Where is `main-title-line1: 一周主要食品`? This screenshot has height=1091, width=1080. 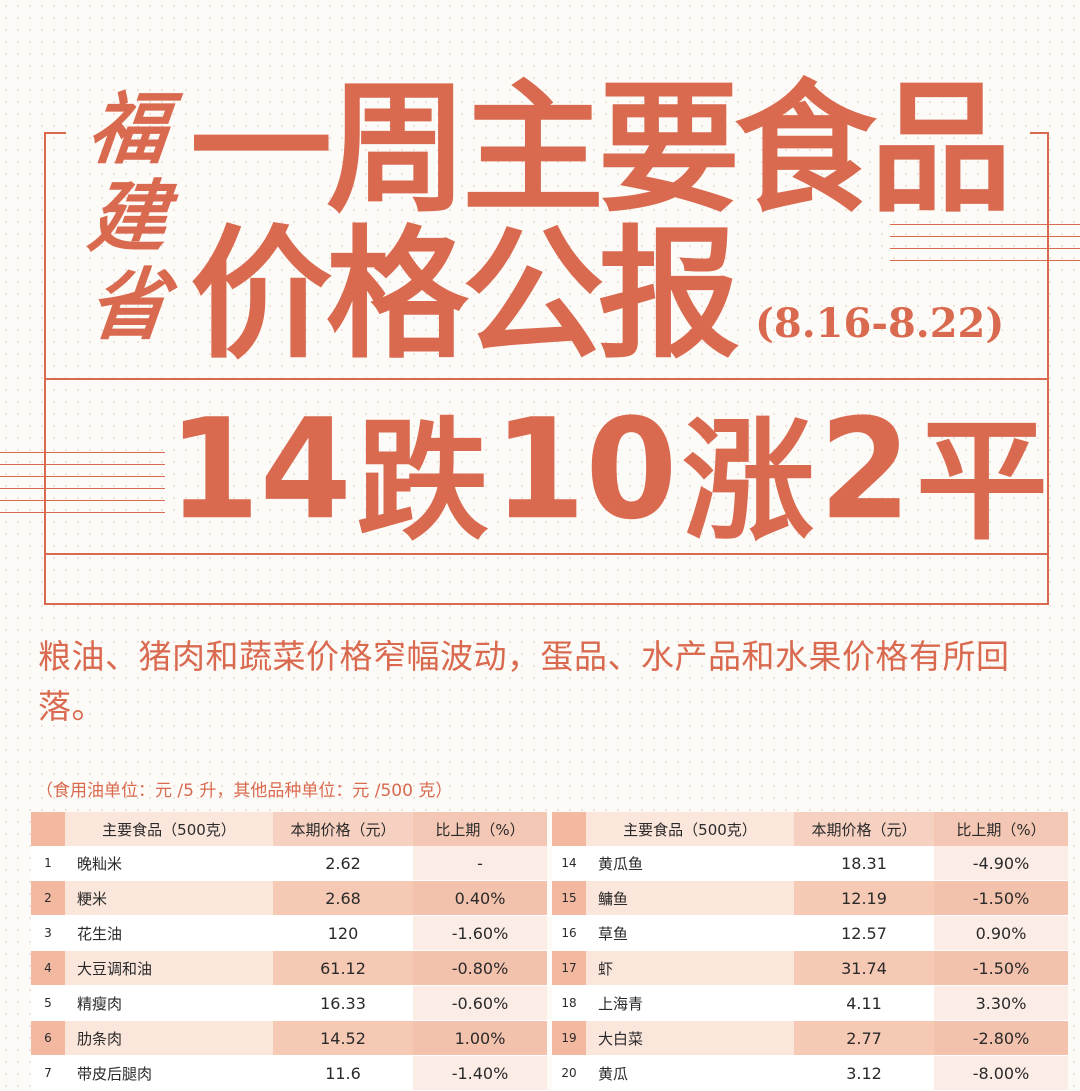 main-title-line1: 一周主要食品 is located at coordinates (601, 149).